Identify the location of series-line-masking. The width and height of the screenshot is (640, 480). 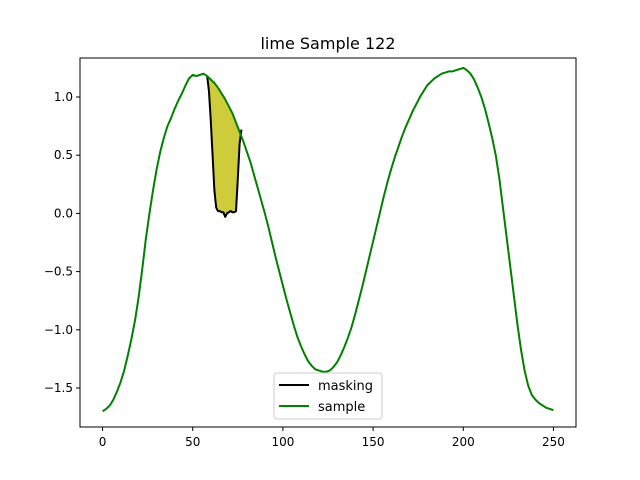
(224, 146).